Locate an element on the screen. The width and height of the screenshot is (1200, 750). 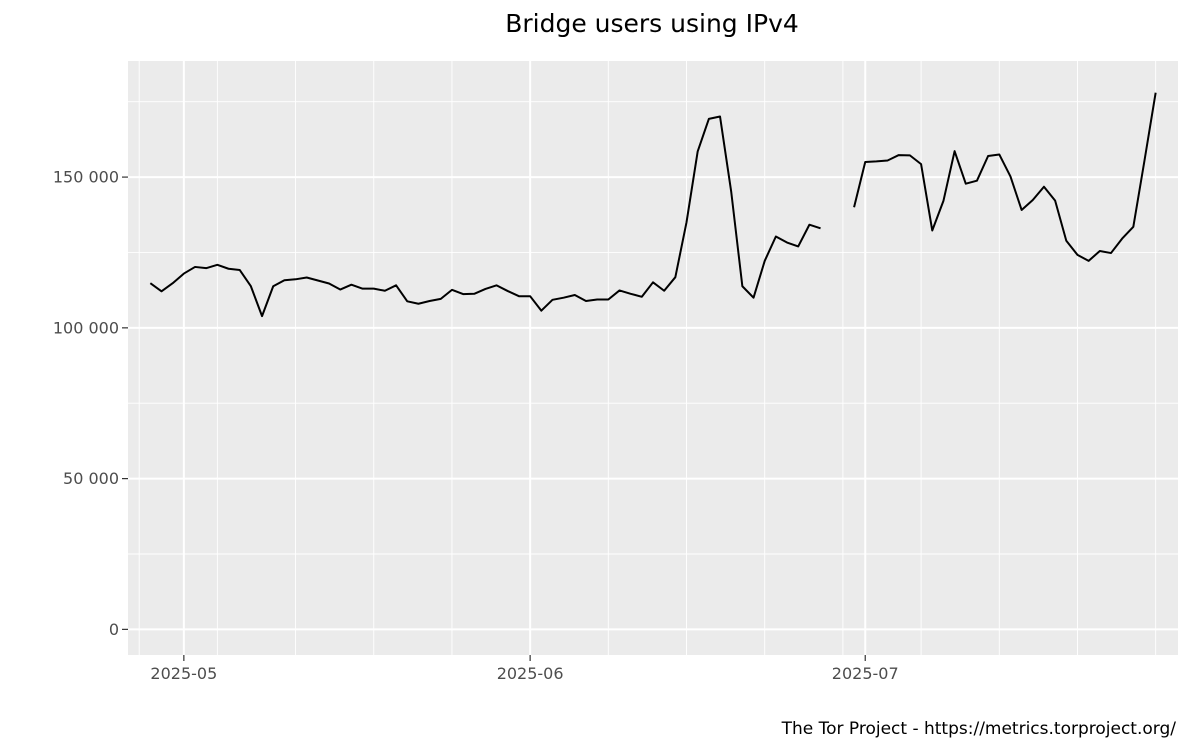
y-tick-label-1: 50 000 is located at coordinates (91, 478).